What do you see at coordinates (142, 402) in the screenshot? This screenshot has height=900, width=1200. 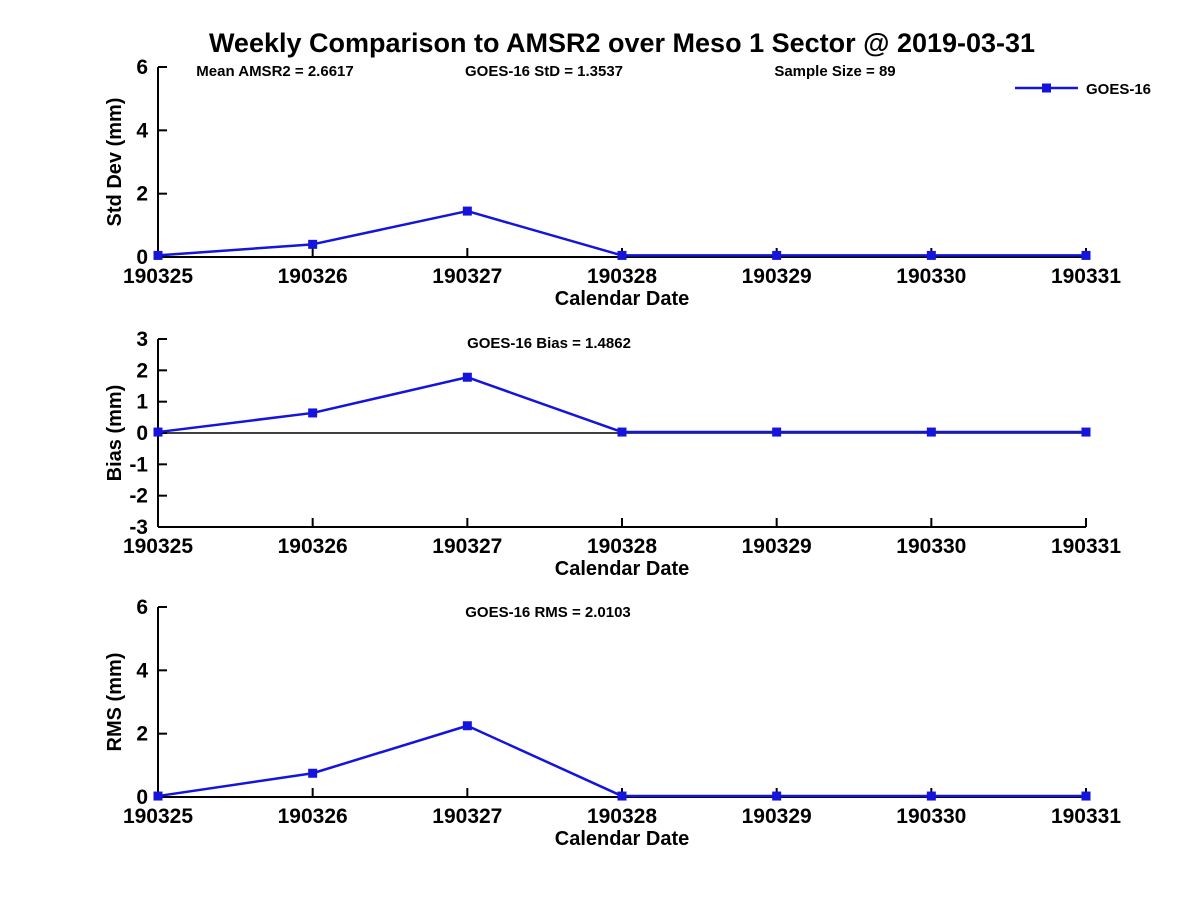 I see `y-tick-label: 1` at bounding box center [142, 402].